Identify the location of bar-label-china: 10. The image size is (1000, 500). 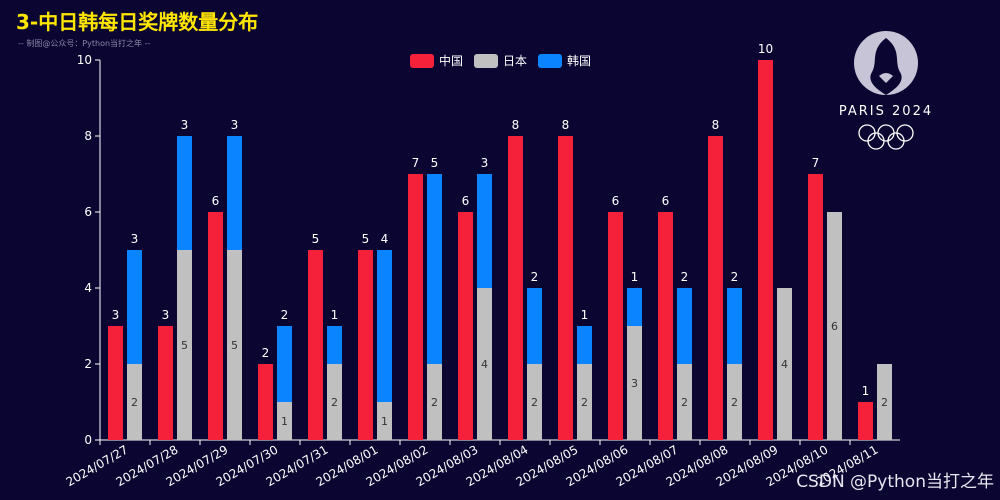
(765, 49).